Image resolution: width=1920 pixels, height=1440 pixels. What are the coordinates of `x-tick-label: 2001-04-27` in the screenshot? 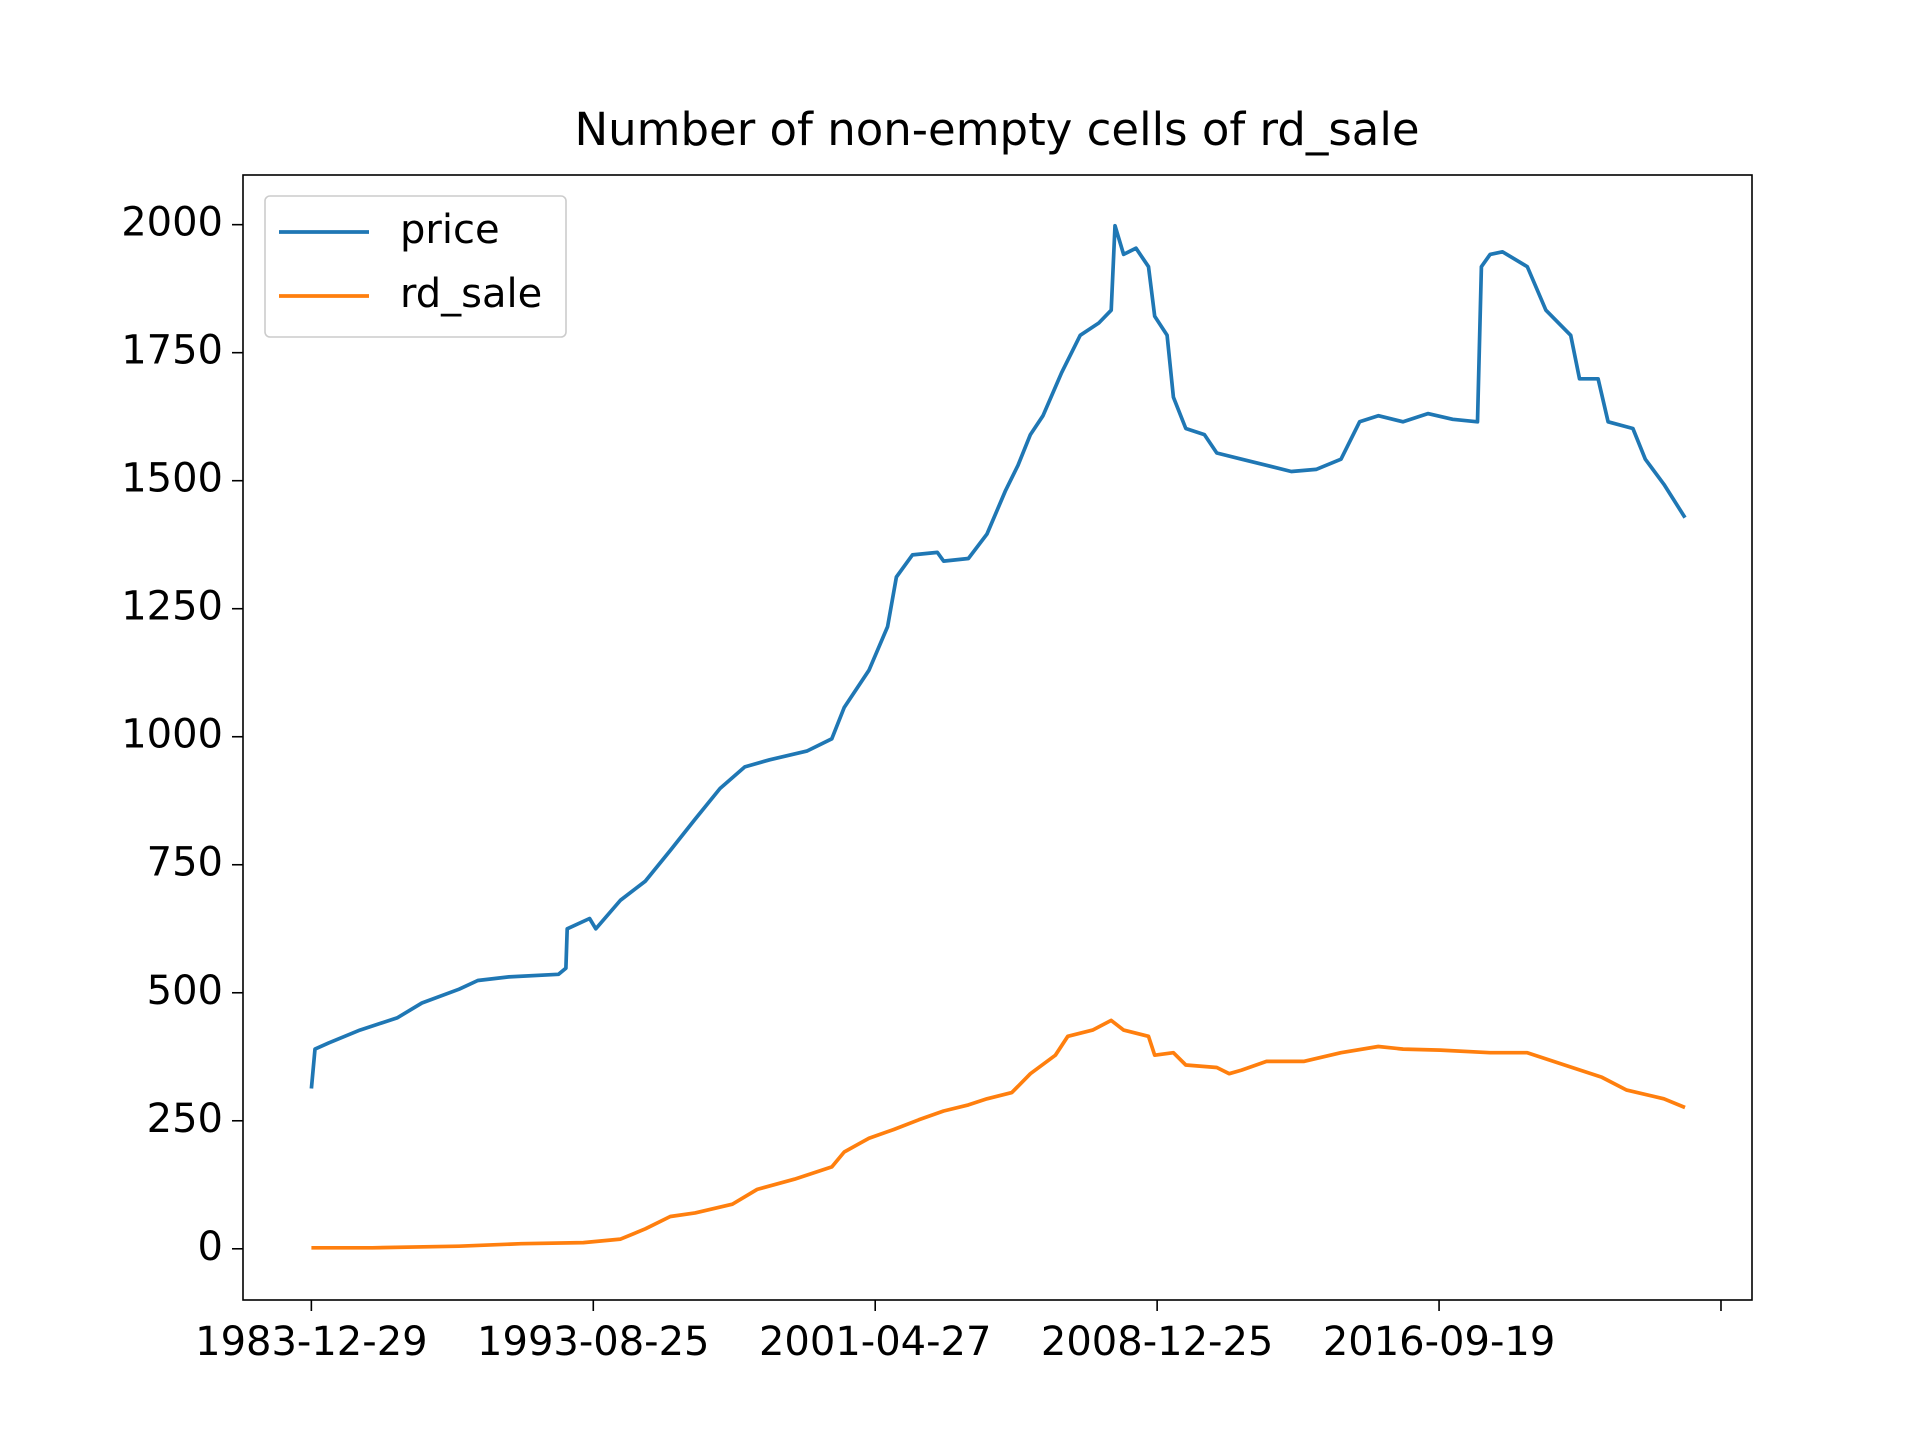 It's located at (875, 1342).